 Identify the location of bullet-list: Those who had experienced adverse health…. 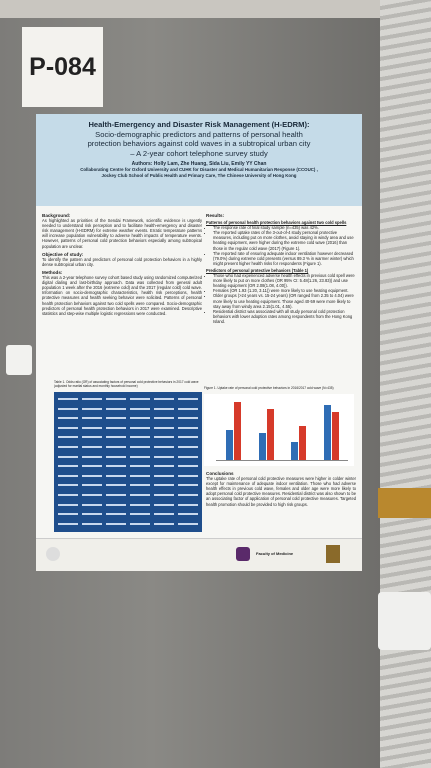
(281, 298).